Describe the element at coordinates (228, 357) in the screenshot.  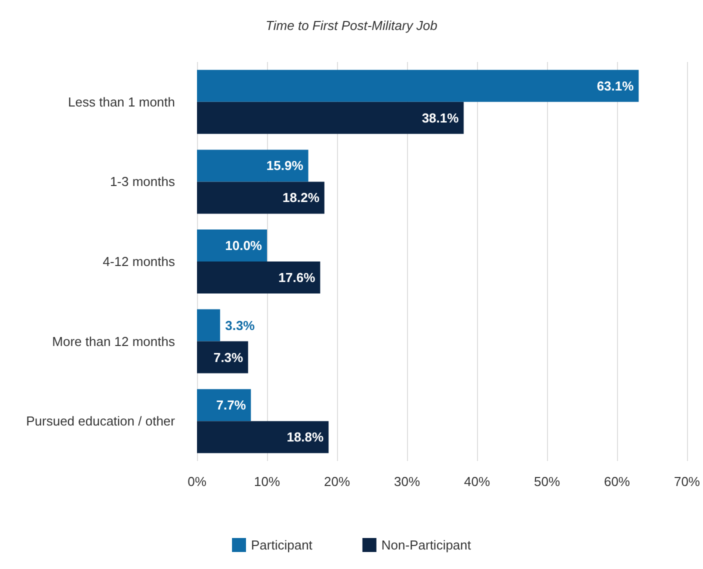
I see `data-label: 7.3%` at that location.